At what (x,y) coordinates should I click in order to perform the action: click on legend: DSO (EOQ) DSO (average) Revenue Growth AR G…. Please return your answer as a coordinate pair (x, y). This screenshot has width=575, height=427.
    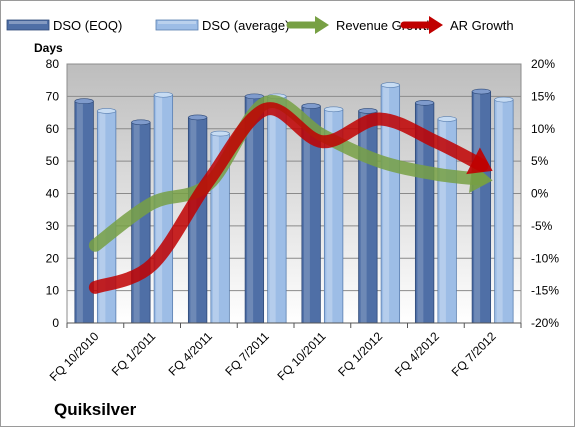
    Looking at the image, I should click on (260, 25).